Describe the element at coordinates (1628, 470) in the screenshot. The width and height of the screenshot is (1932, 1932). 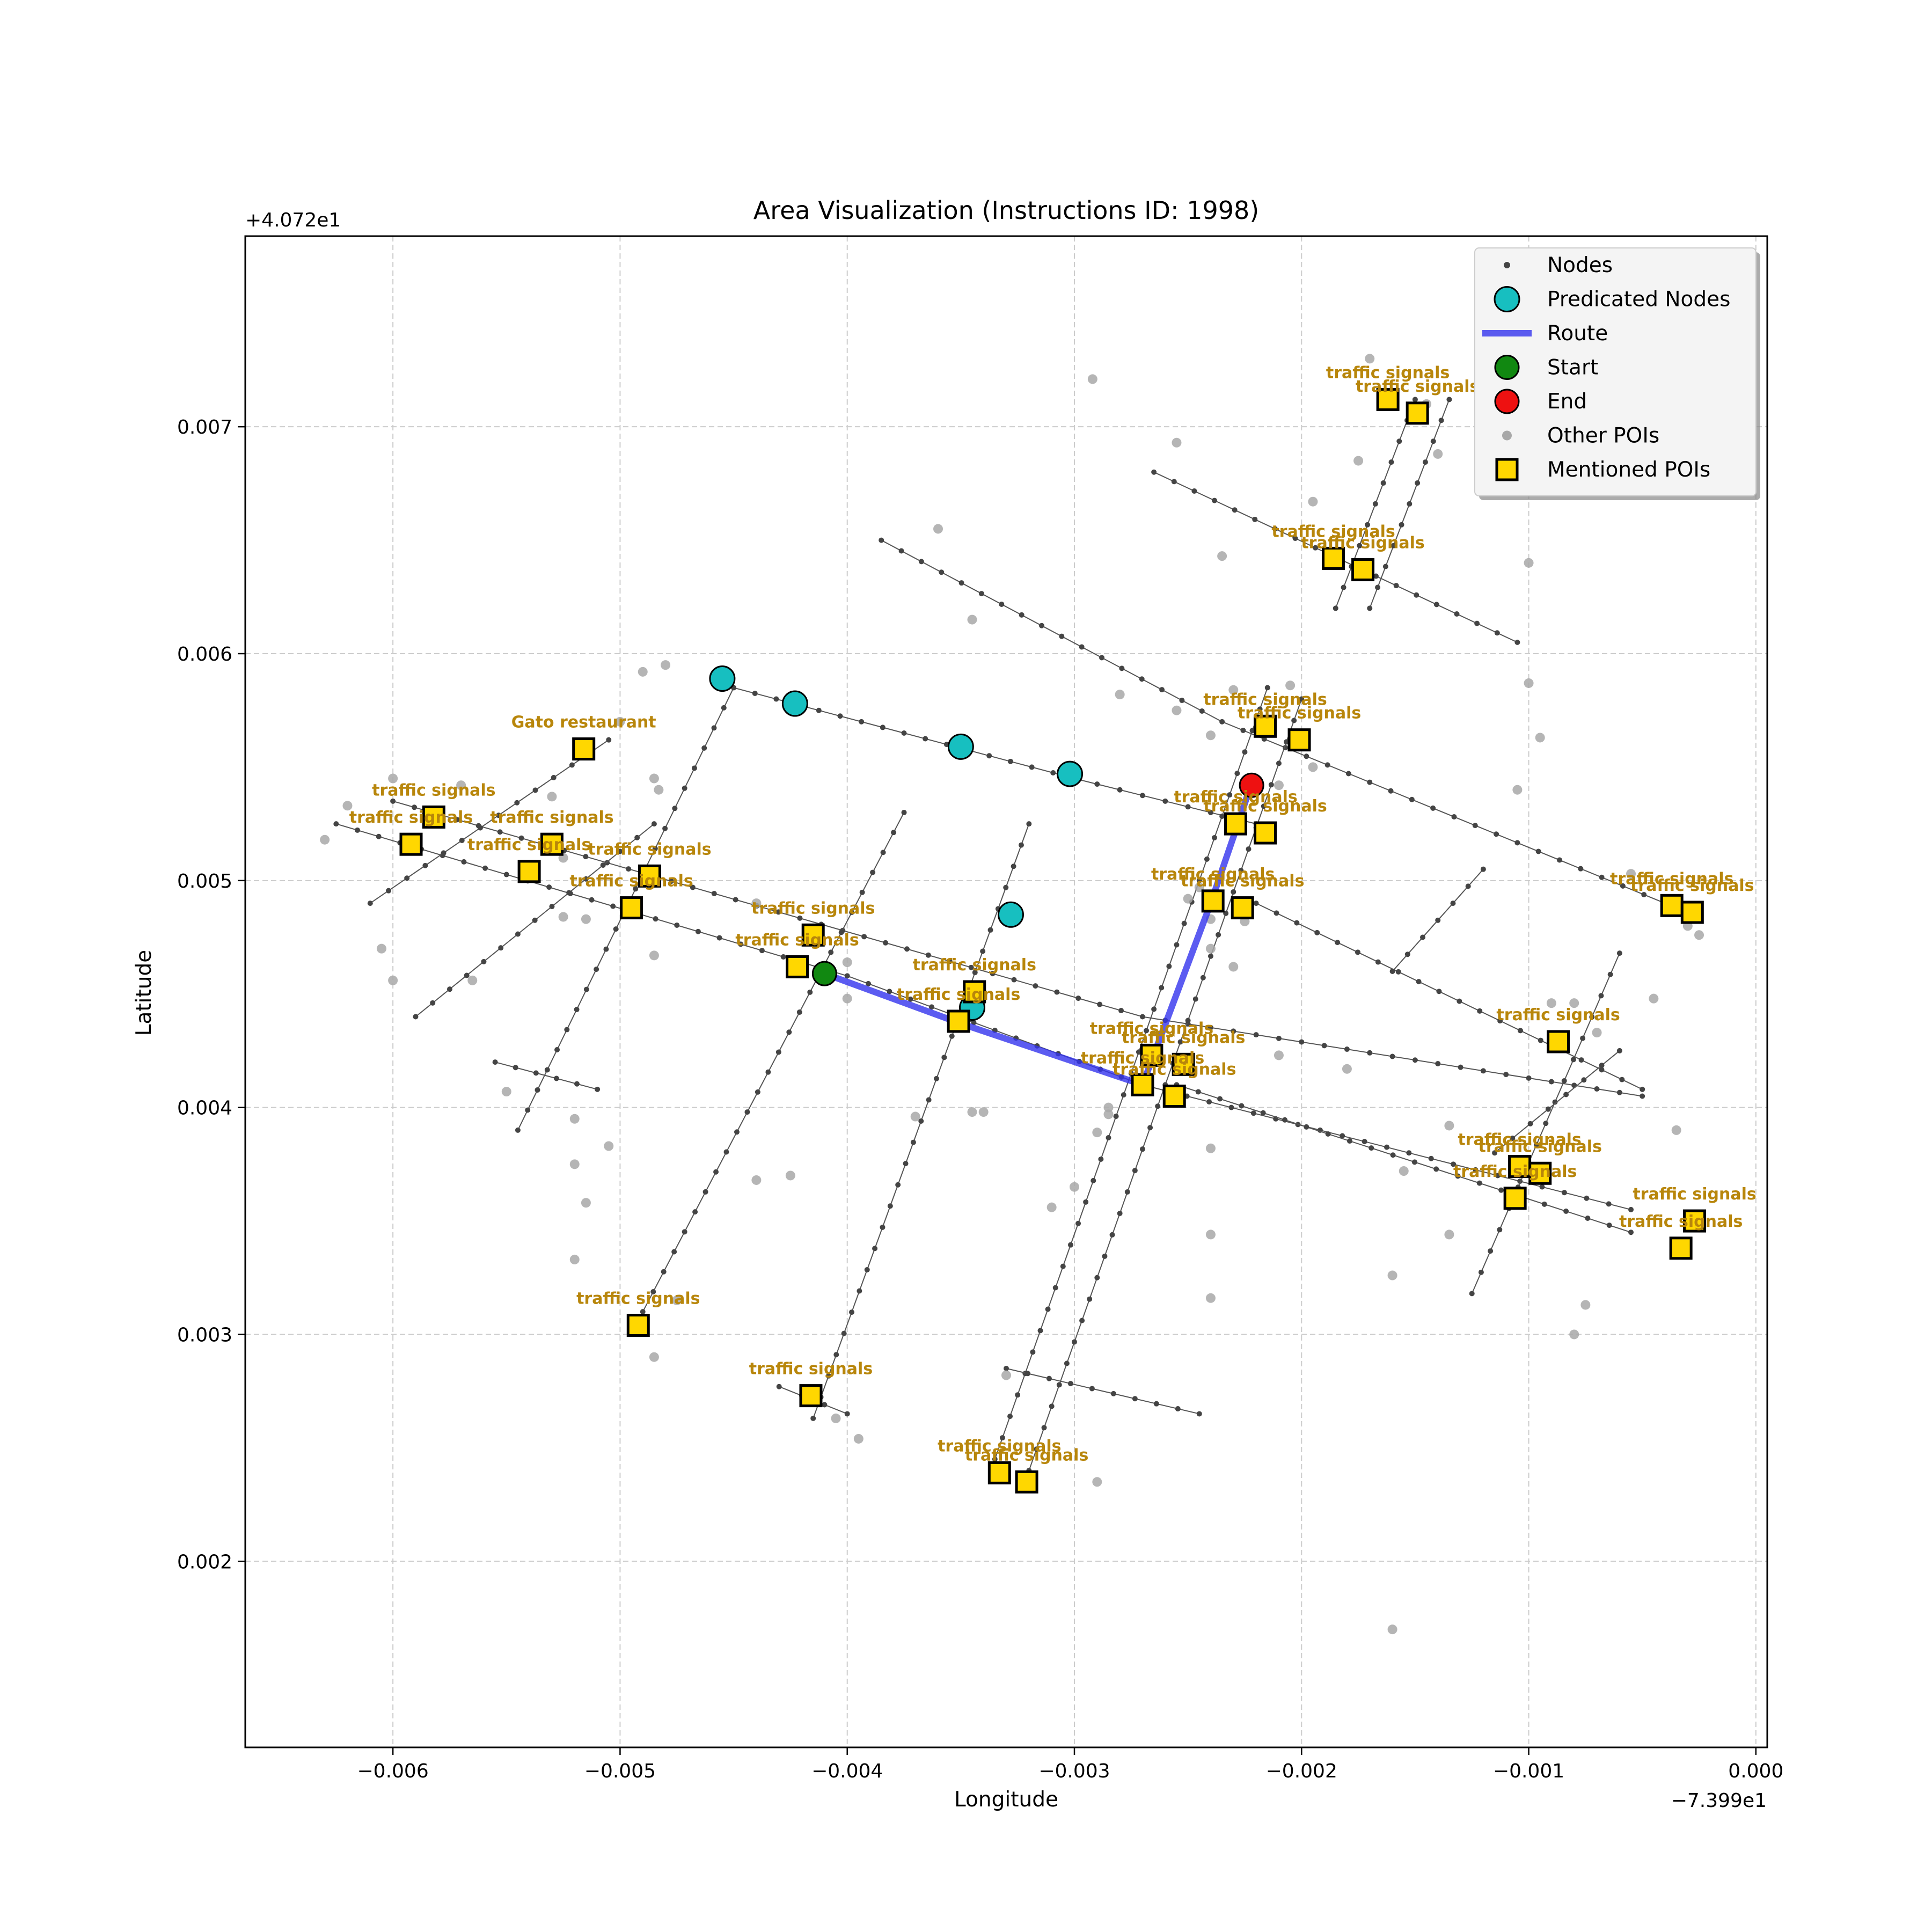
I see `legend-label: Mentioned POIs` at that location.